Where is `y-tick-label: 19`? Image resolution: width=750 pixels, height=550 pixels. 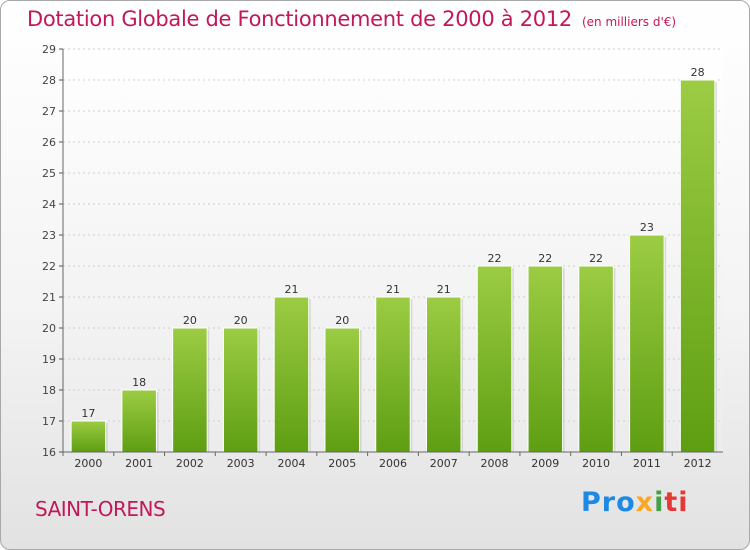 y-tick-label: 19 is located at coordinates (49, 359).